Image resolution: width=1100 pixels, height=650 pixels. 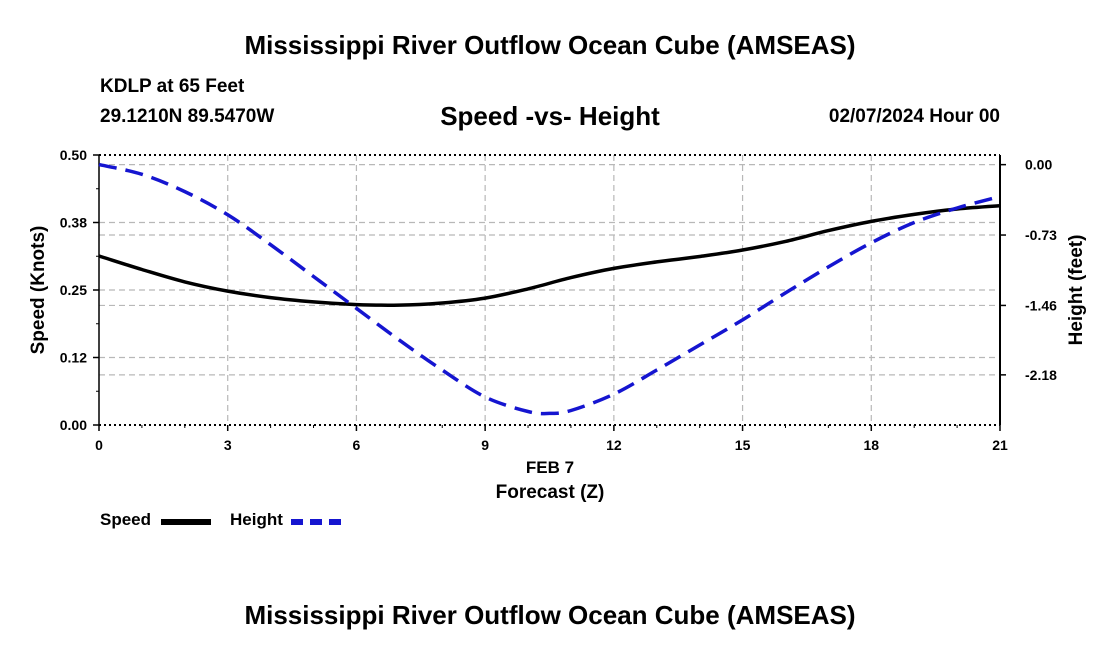 I want to click on legend-height-swatch, so click(x=316, y=522).